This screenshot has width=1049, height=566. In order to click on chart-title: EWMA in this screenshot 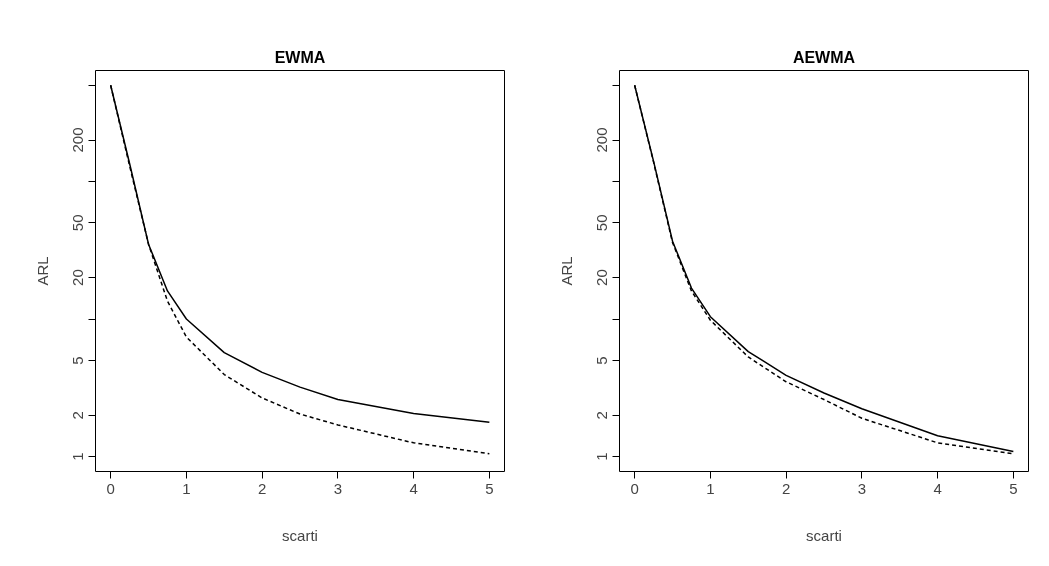, I will do `click(300, 57)`.